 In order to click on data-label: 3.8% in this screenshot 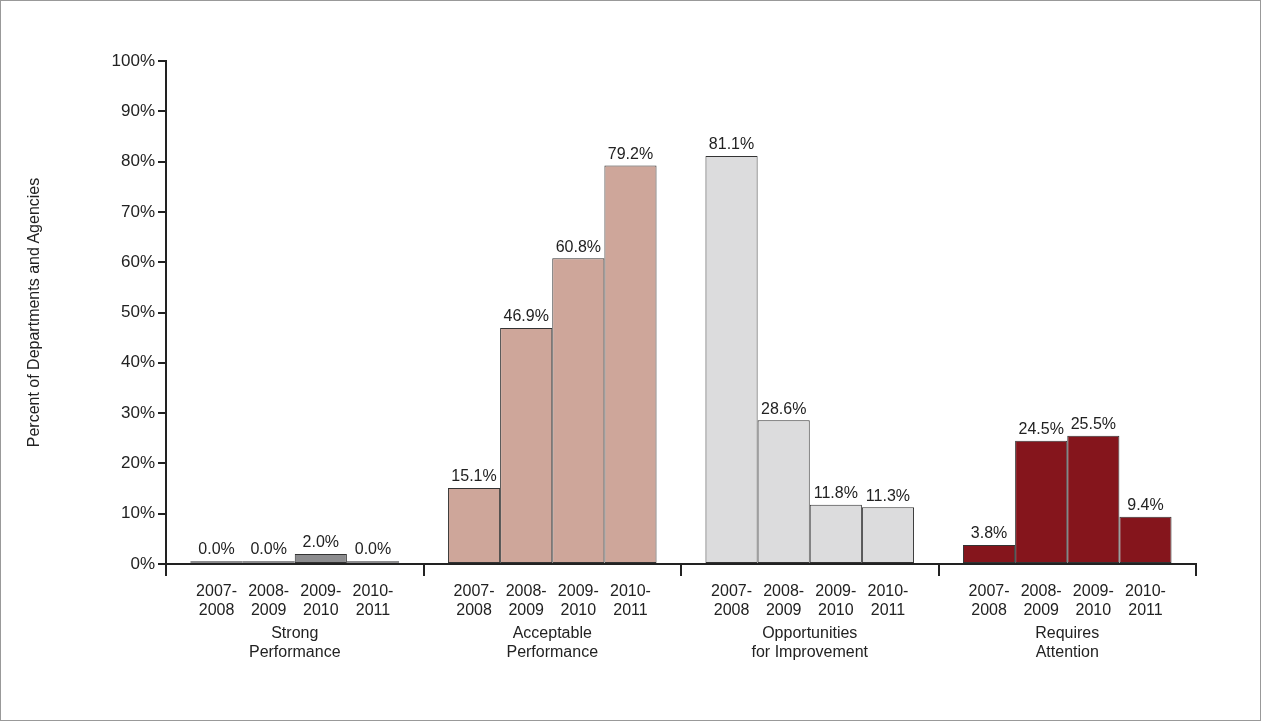, I will do `click(989, 533)`.